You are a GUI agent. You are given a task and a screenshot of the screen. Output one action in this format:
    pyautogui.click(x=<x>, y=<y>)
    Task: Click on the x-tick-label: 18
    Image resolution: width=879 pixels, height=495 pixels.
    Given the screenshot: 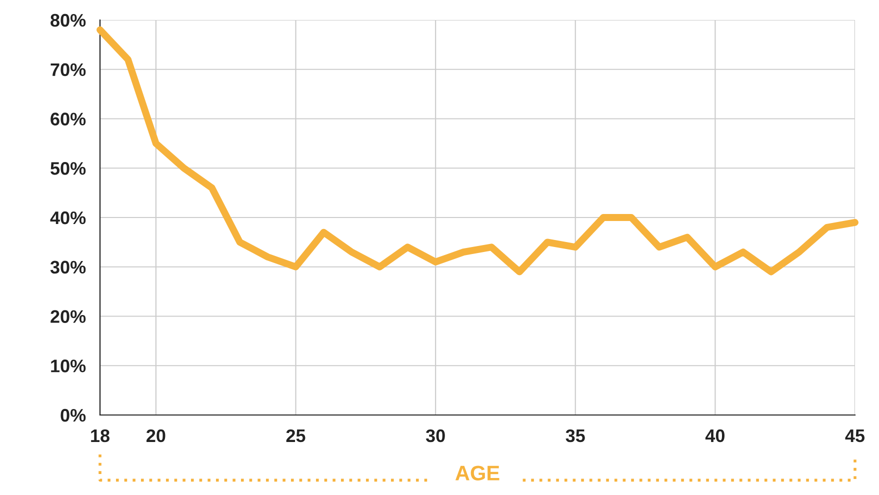 What is the action you would take?
    pyautogui.click(x=100, y=435)
    